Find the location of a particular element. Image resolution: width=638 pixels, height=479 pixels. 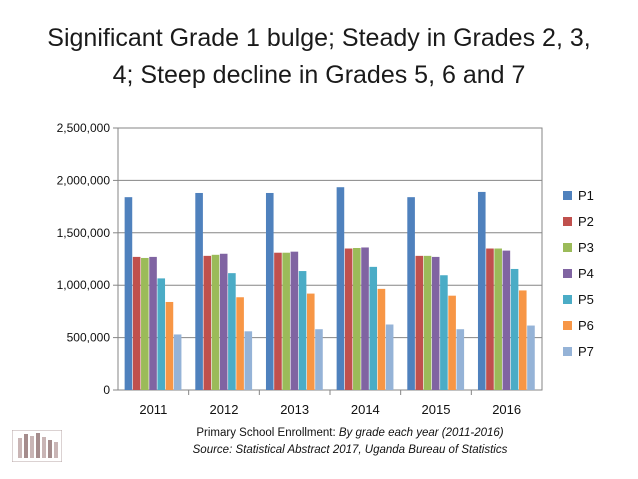

bar-p1-2013 is located at coordinates (269, 291).